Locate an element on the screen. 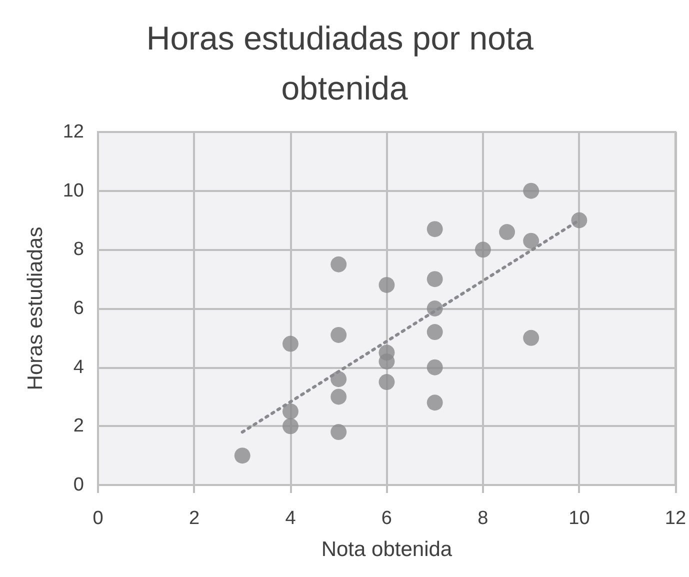 This screenshot has height=577, width=689. y-tick-label: 12 is located at coordinates (73, 132).